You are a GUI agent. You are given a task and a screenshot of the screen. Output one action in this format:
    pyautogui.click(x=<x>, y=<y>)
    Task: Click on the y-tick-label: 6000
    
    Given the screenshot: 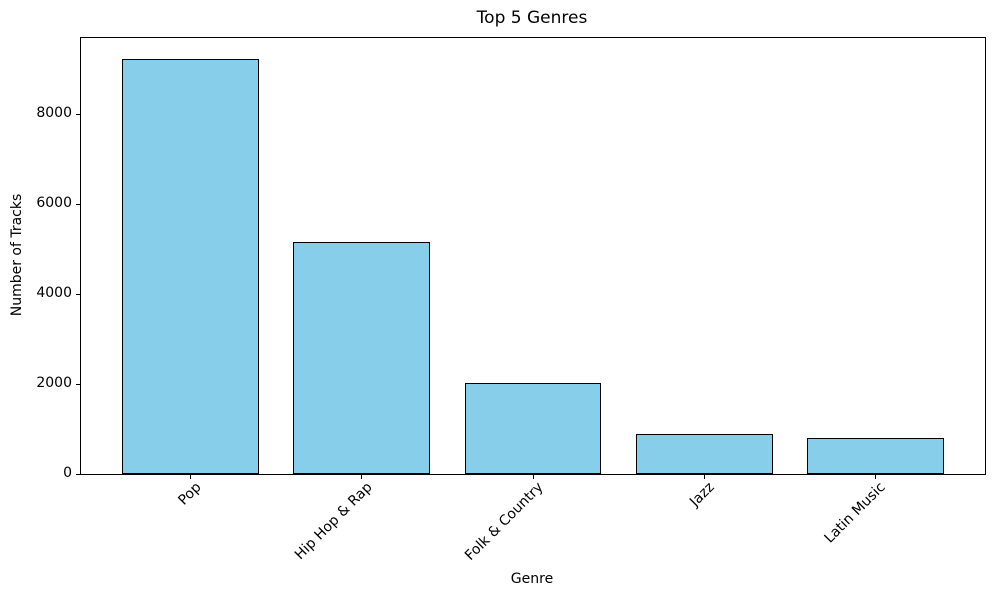 What is the action you would take?
    pyautogui.click(x=54, y=203)
    